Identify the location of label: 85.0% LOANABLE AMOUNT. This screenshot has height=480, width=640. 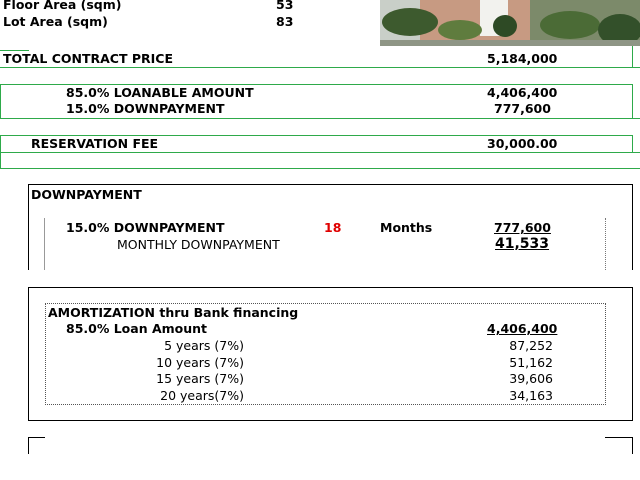
(160, 92).